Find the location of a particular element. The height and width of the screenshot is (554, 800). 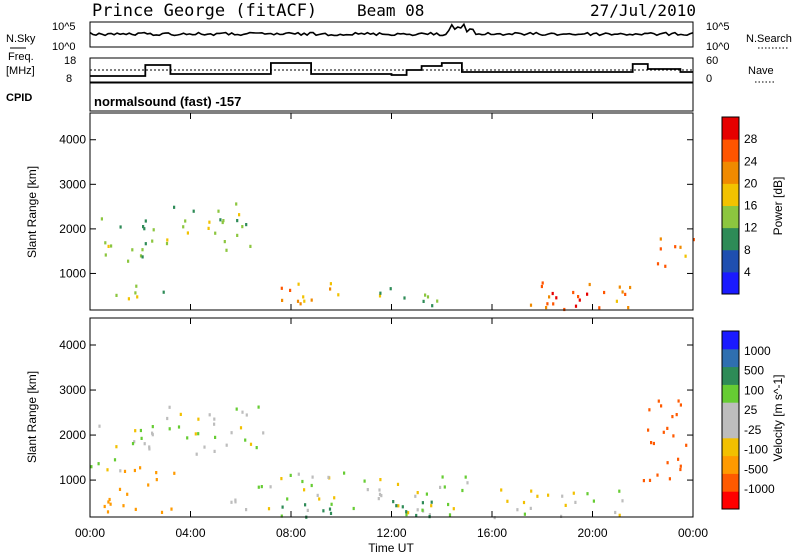

station-title: Prince George (fitACF) is located at coordinates (204, 11).